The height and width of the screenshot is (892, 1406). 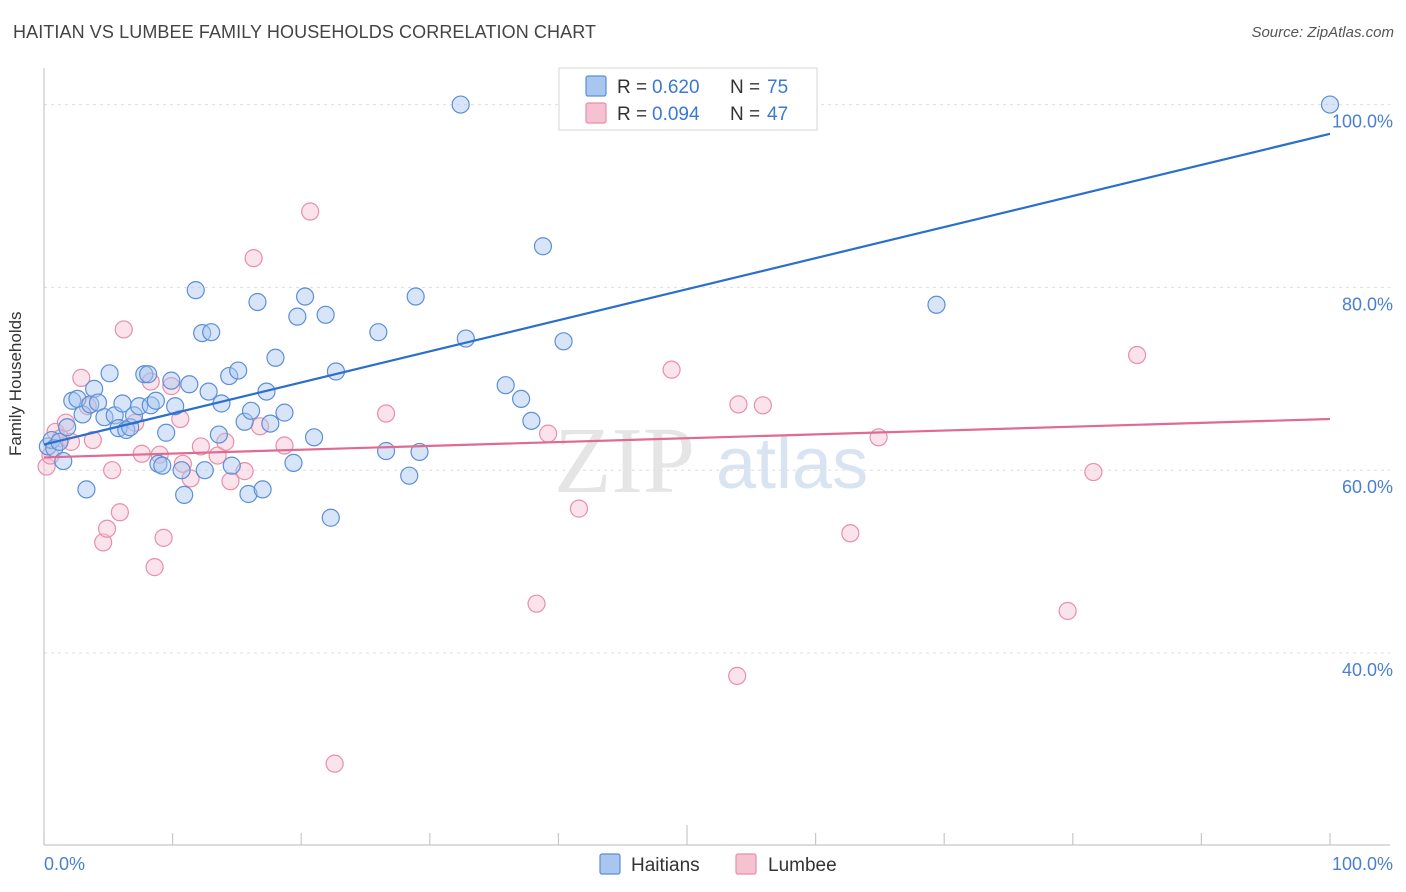 What do you see at coordinates (596, 86) in the screenshot?
I see `stats-haitians-swatch` at bounding box center [596, 86].